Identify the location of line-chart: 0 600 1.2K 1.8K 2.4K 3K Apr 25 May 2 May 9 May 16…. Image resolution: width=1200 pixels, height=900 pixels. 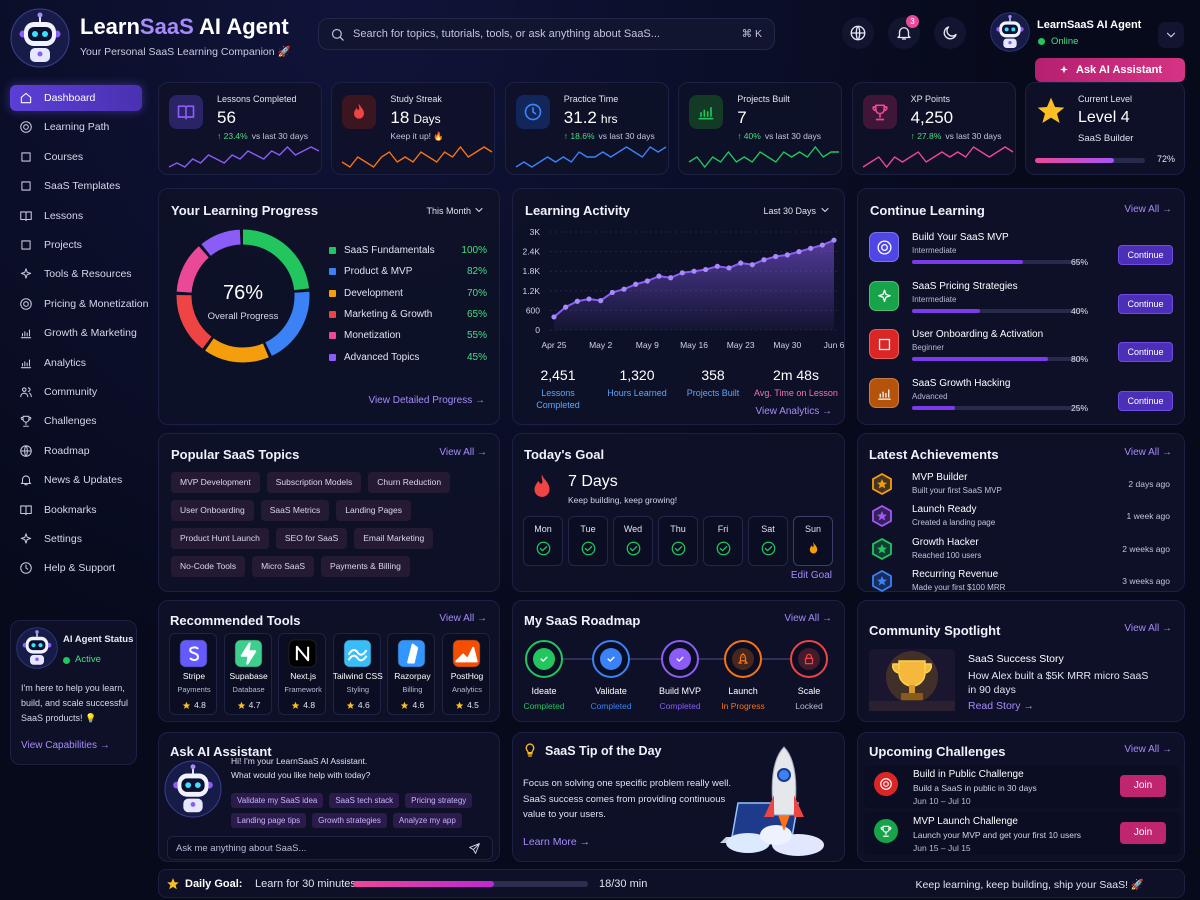
(684, 288).